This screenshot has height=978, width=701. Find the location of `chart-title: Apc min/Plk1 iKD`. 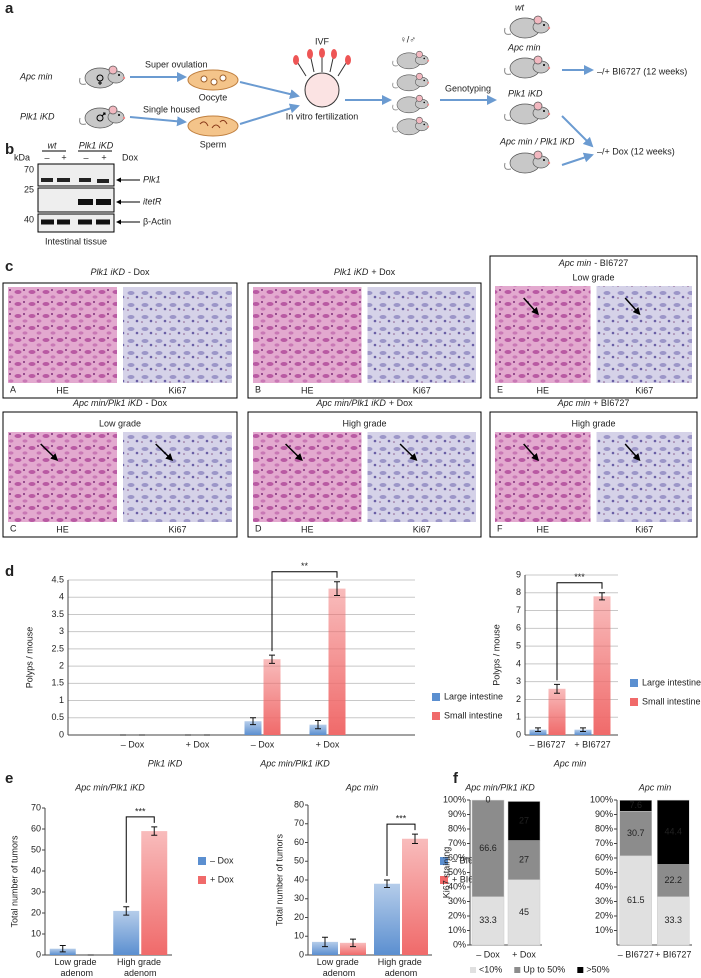

chart-title: Apc min/Plk1 iKD is located at coordinates (109, 787).